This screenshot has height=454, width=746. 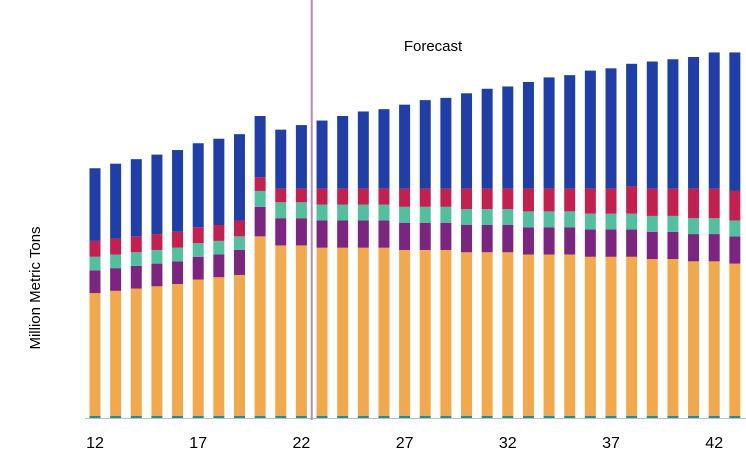 I want to click on bar-segment-14-s2, so click(x=136, y=352).